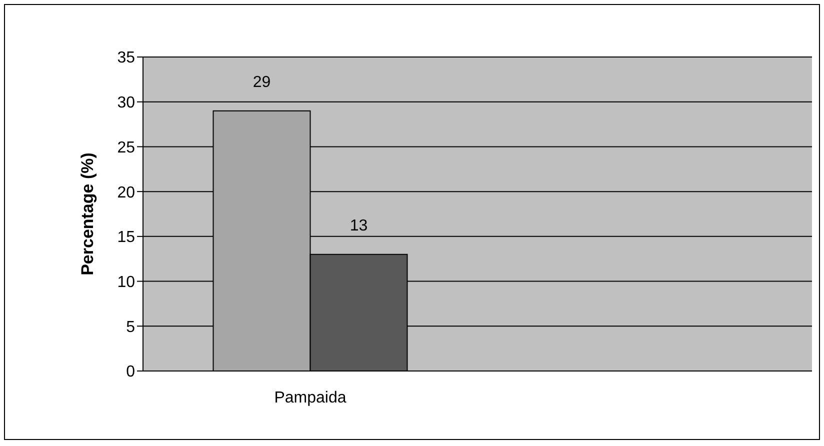 The height and width of the screenshot is (446, 824). What do you see at coordinates (126, 237) in the screenshot?
I see `y-tick-label: 15` at bounding box center [126, 237].